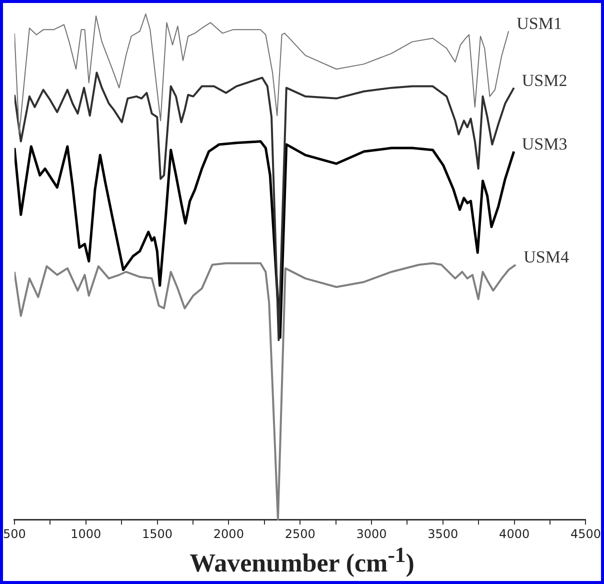 The height and width of the screenshot is (584, 604). Describe the element at coordinates (302, 561) in the screenshot. I see `x-axis-title: Wavenumber (cm$^{-1}$)` at that location.